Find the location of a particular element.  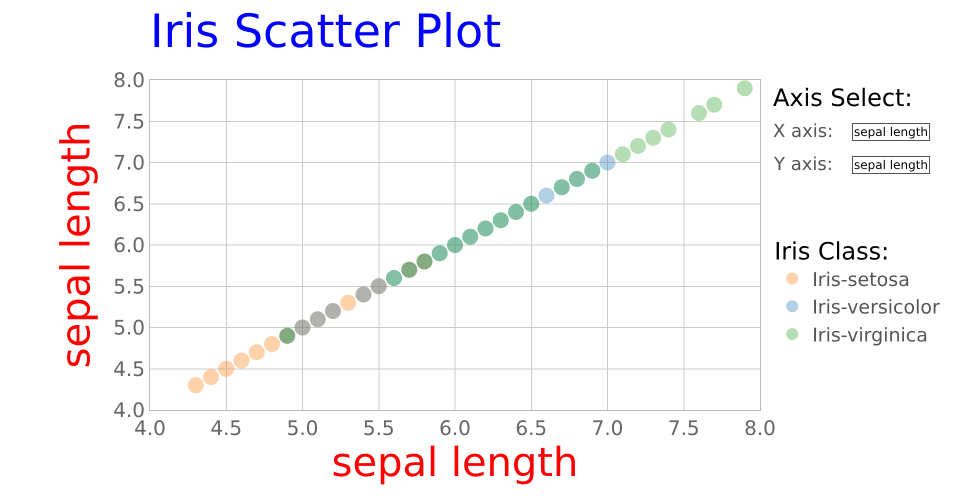

x-tick-label: 5.5 is located at coordinates (378, 428).